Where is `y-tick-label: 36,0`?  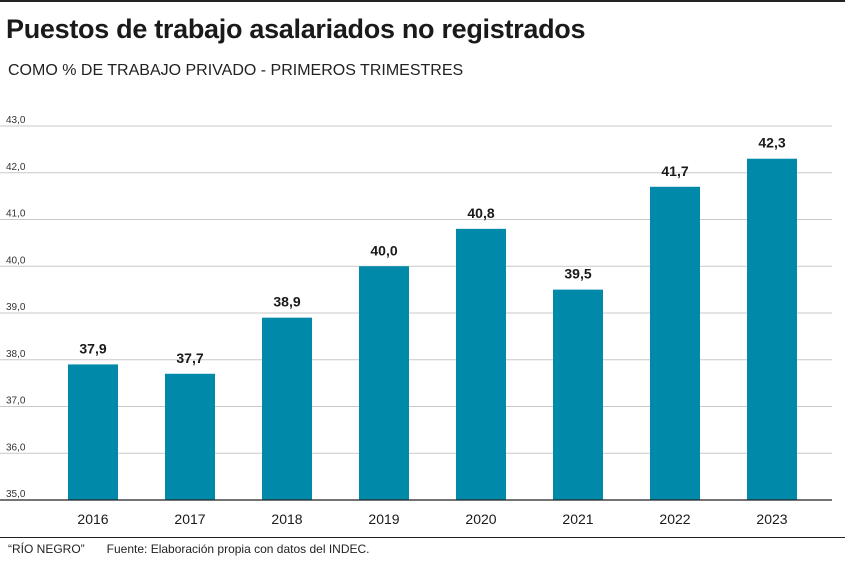 y-tick-label: 36,0 is located at coordinates (16, 447).